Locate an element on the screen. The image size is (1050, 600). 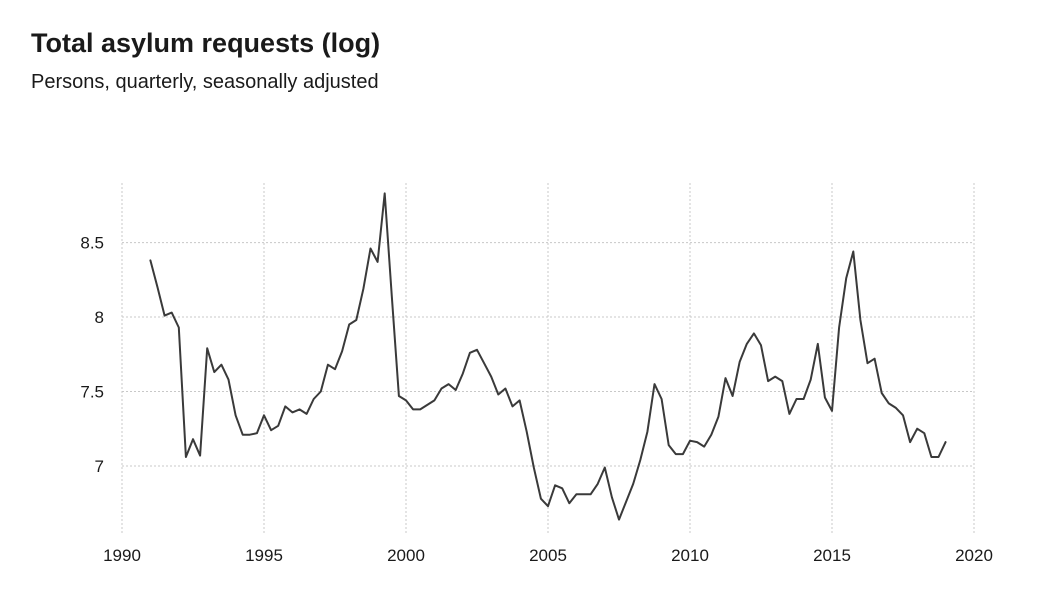
x-tick-label: 2010 is located at coordinates (690, 555).